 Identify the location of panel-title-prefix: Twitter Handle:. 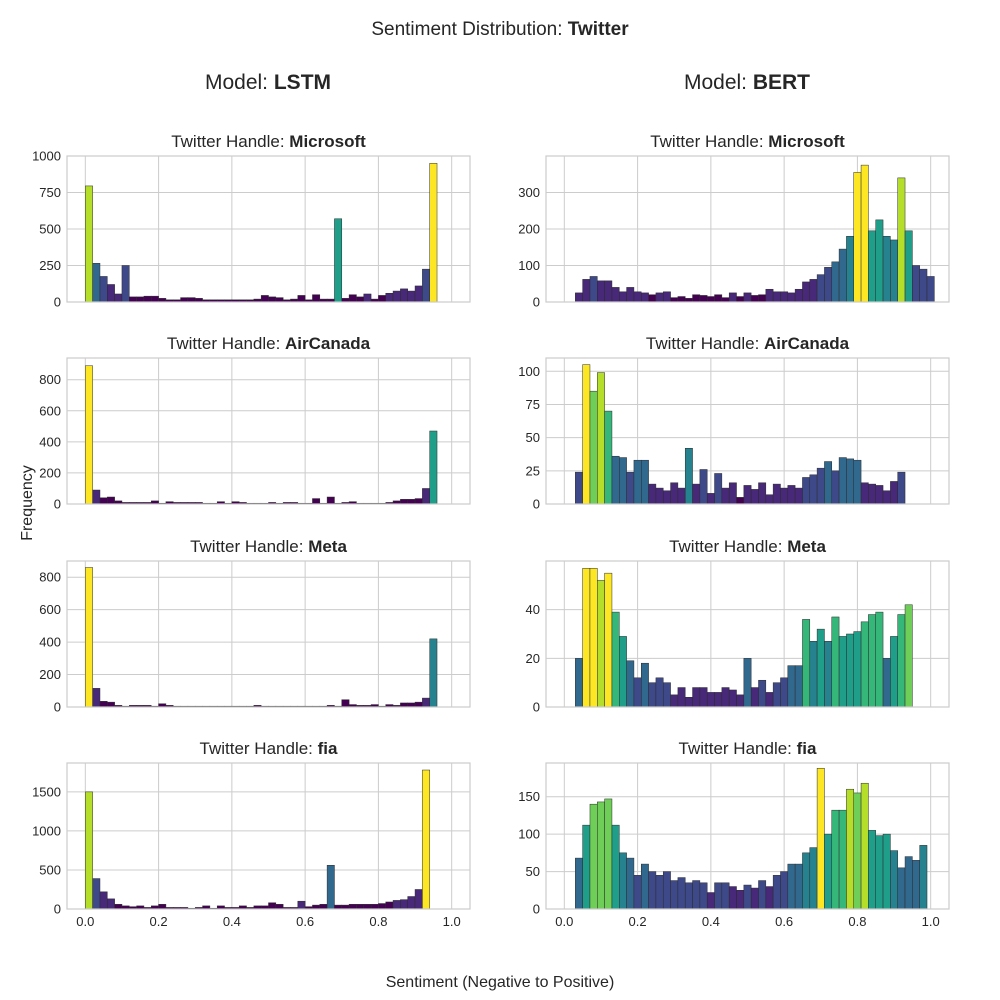
(249, 546).